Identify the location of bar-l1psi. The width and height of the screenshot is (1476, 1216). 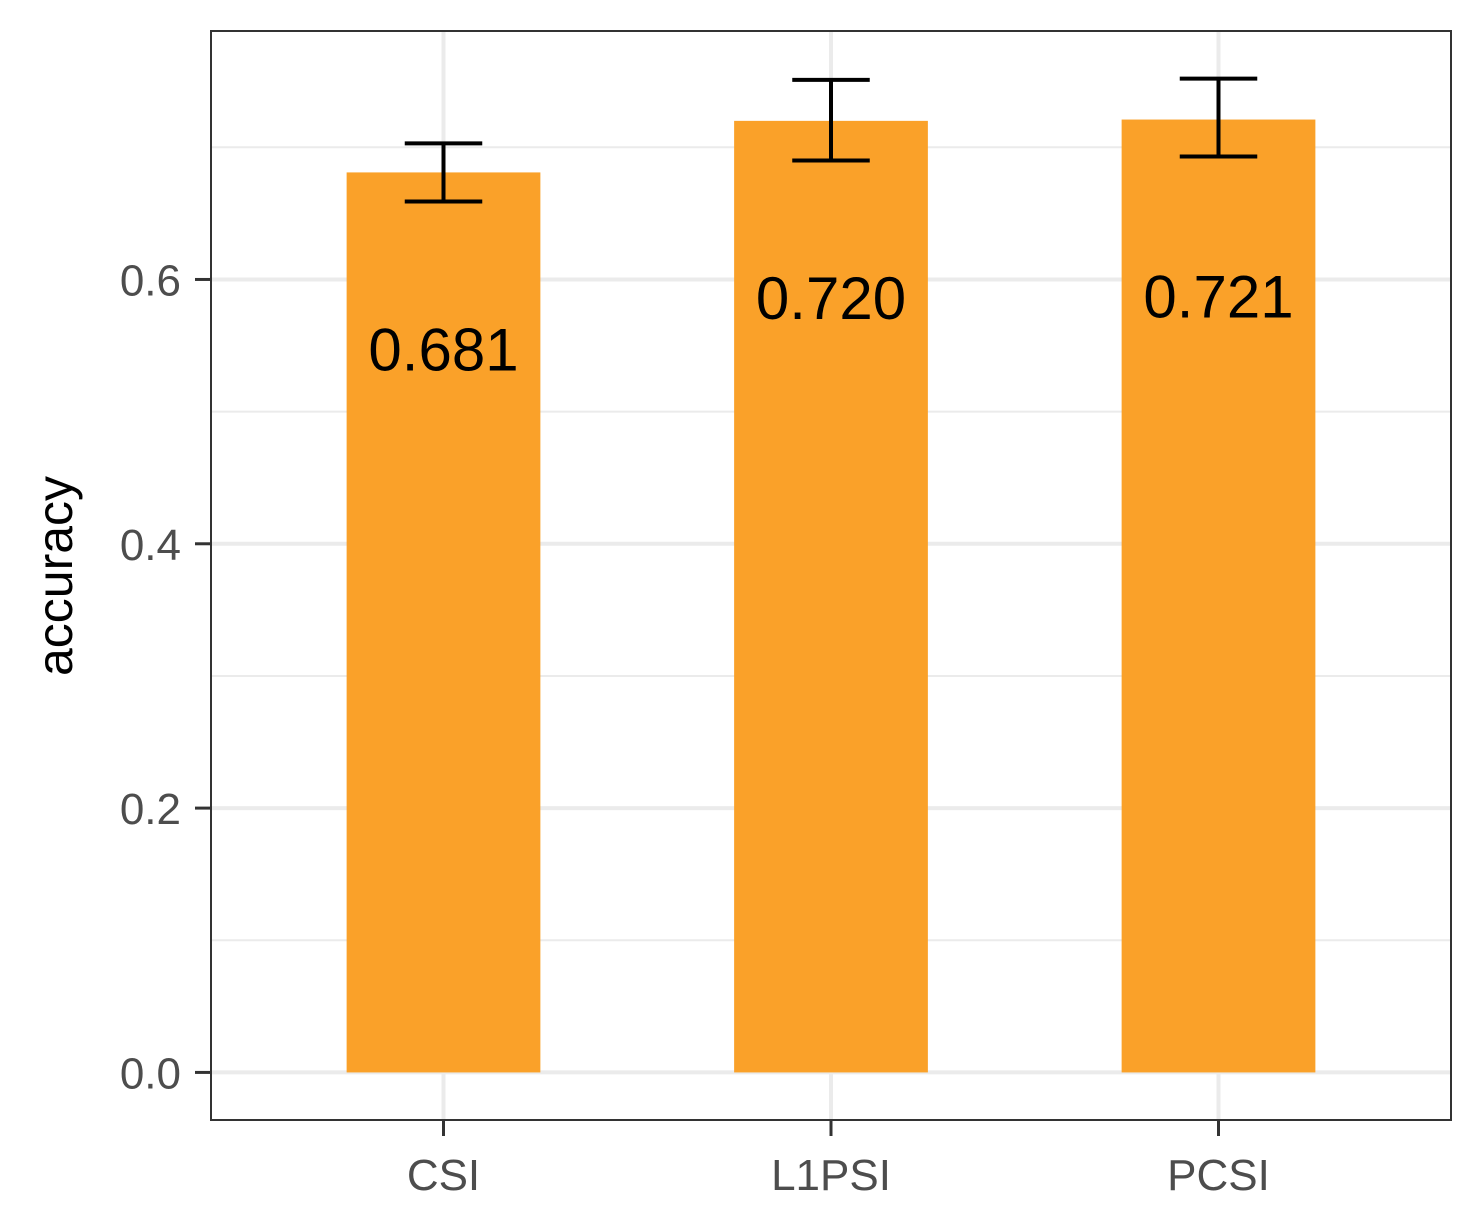
(831, 596).